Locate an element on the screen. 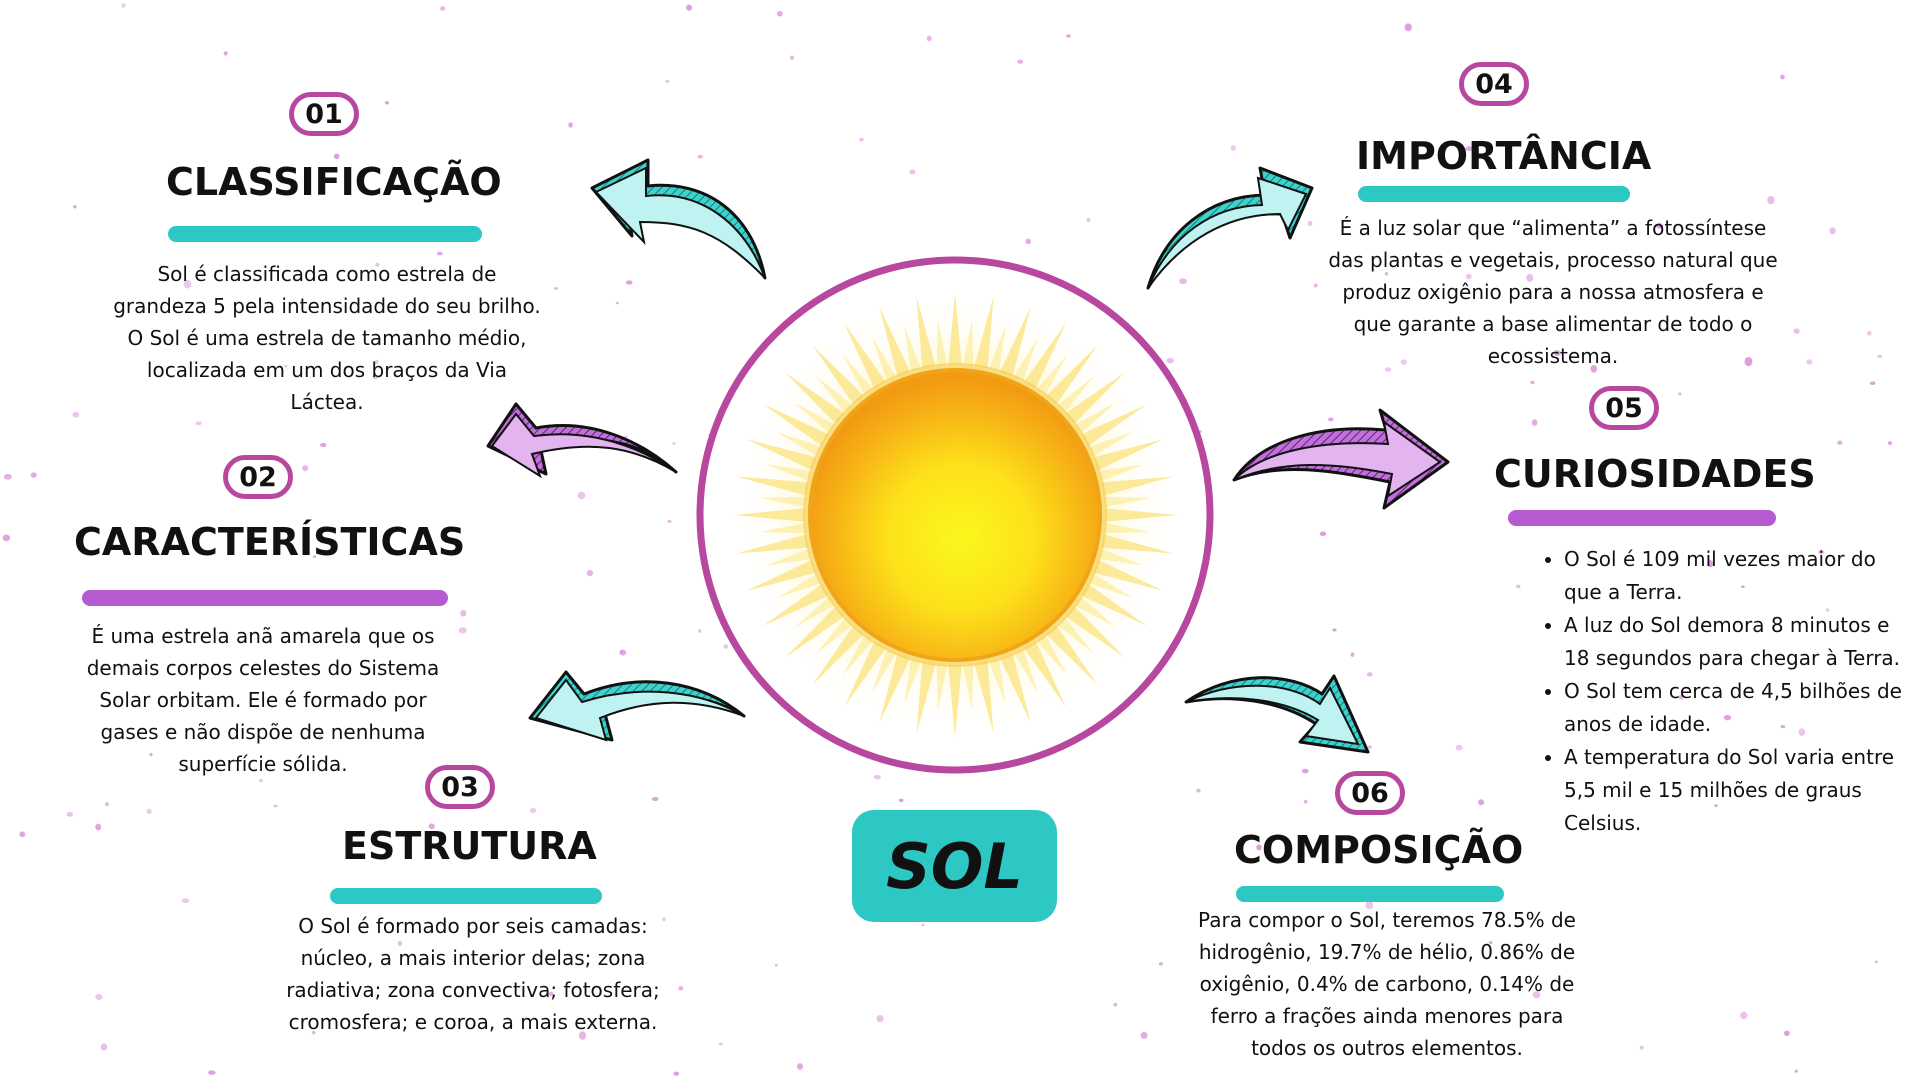  underline-curiosidades is located at coordinates (1642, 518).